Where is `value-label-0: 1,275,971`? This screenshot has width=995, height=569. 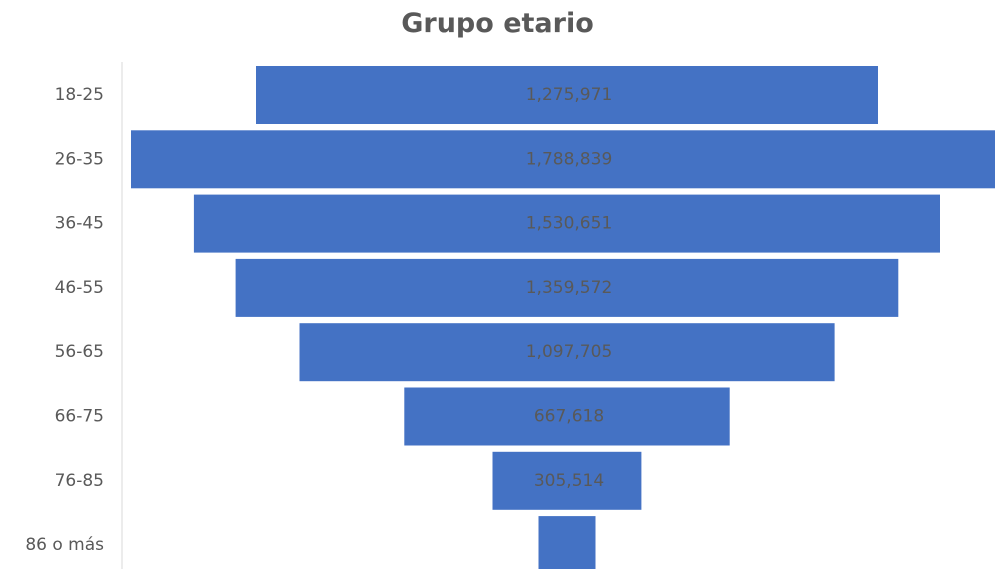
value-label-0: 1,275,971 is located at coordinates (569, 95).